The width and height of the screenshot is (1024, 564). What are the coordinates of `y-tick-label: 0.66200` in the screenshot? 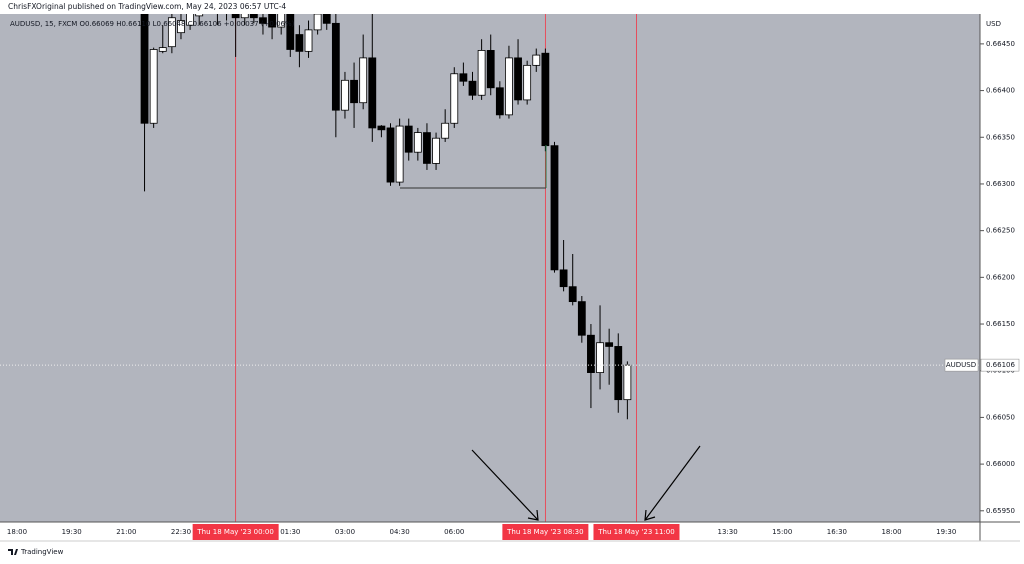 It's located at (1000, 277).